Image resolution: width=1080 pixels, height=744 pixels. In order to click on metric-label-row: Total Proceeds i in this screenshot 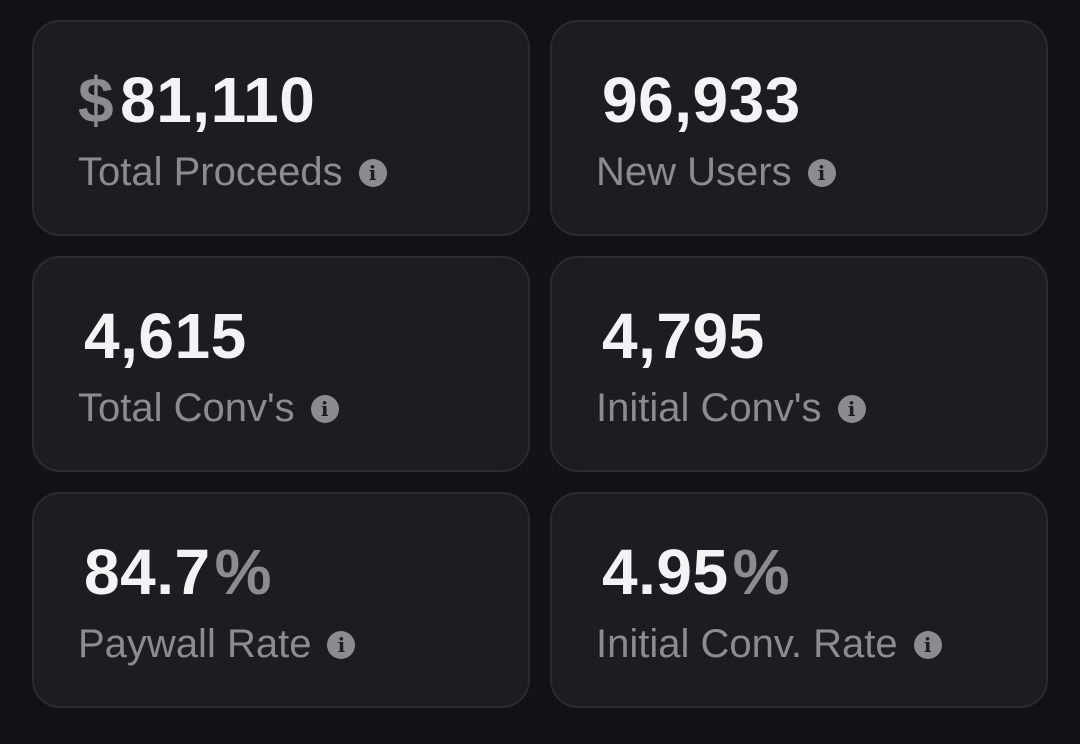, I will do `click(232, 172)`.